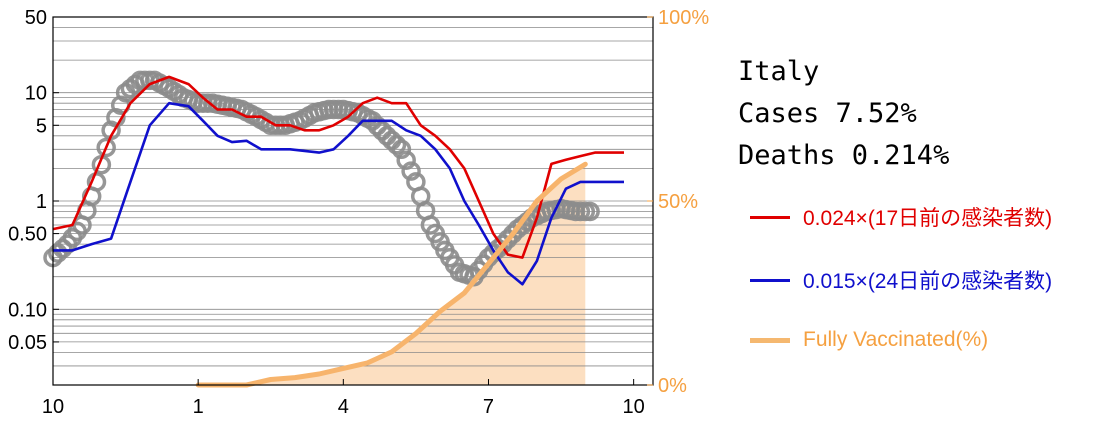  Describe the element at coordinates (827, 113) in the screenshot. I see `cases-stat: Cases 7.52%` at that location.